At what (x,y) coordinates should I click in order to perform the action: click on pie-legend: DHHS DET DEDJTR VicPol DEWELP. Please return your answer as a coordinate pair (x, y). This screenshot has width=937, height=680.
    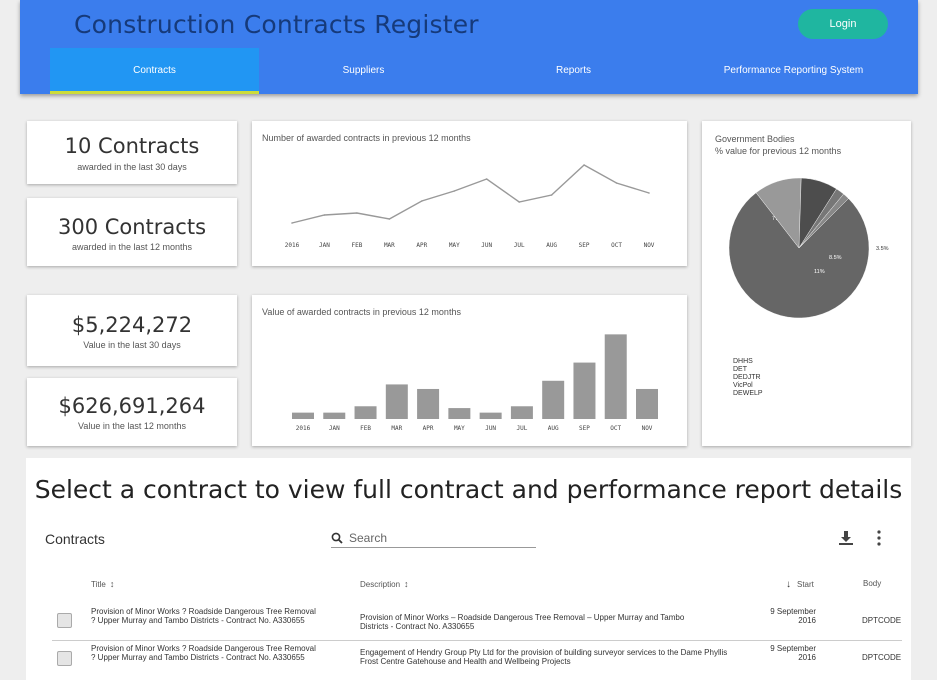
    Looking at the image, I should click on (748, 378).